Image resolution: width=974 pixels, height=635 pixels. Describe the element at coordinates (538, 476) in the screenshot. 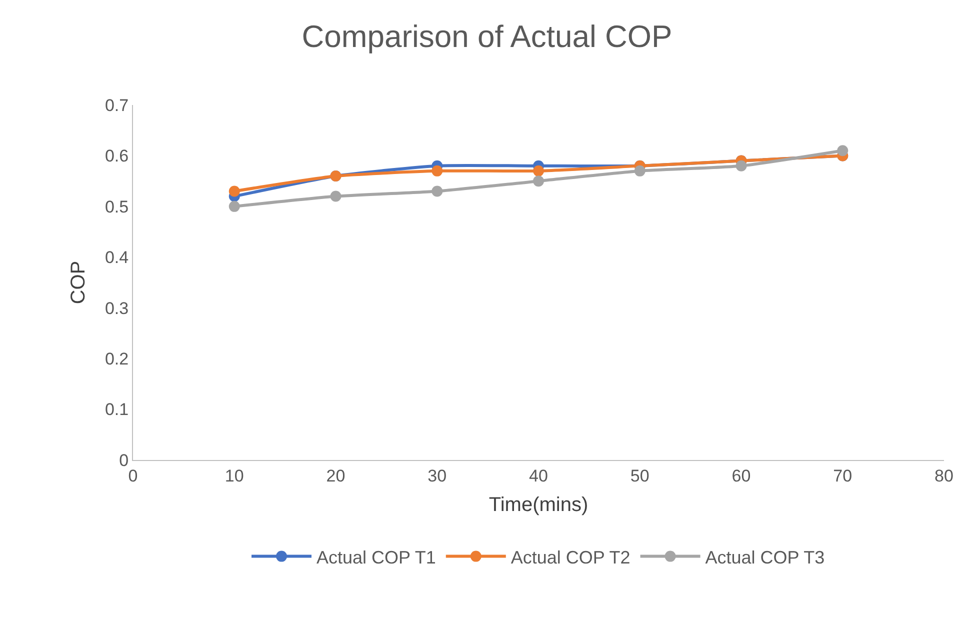

I see `x-tick-label: 40` at that location.